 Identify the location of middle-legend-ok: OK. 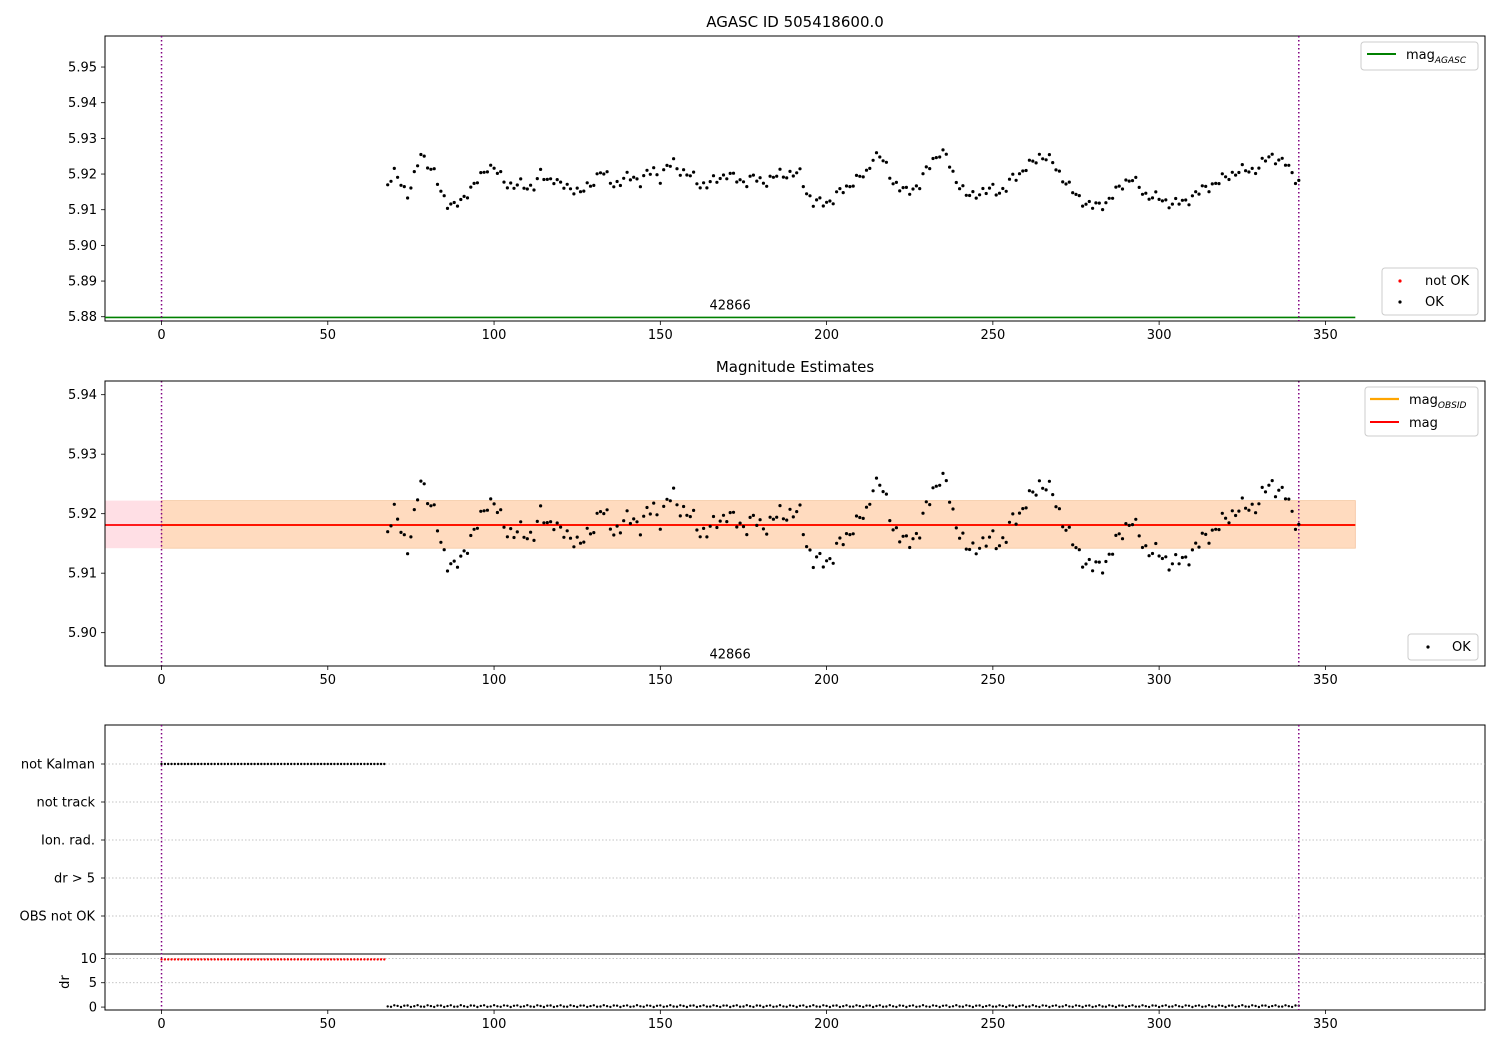
(1443, 647).